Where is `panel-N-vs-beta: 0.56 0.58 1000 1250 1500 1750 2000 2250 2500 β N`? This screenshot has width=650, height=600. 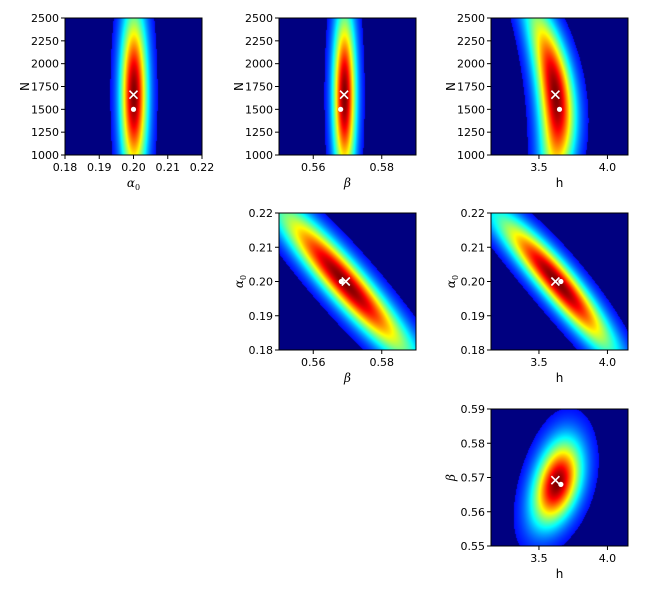
panel-N-vs-beta: 0.56 0.58 1000 1250 1500 1750 2000 2250 2500 β N is located at coordinates (324, 101).